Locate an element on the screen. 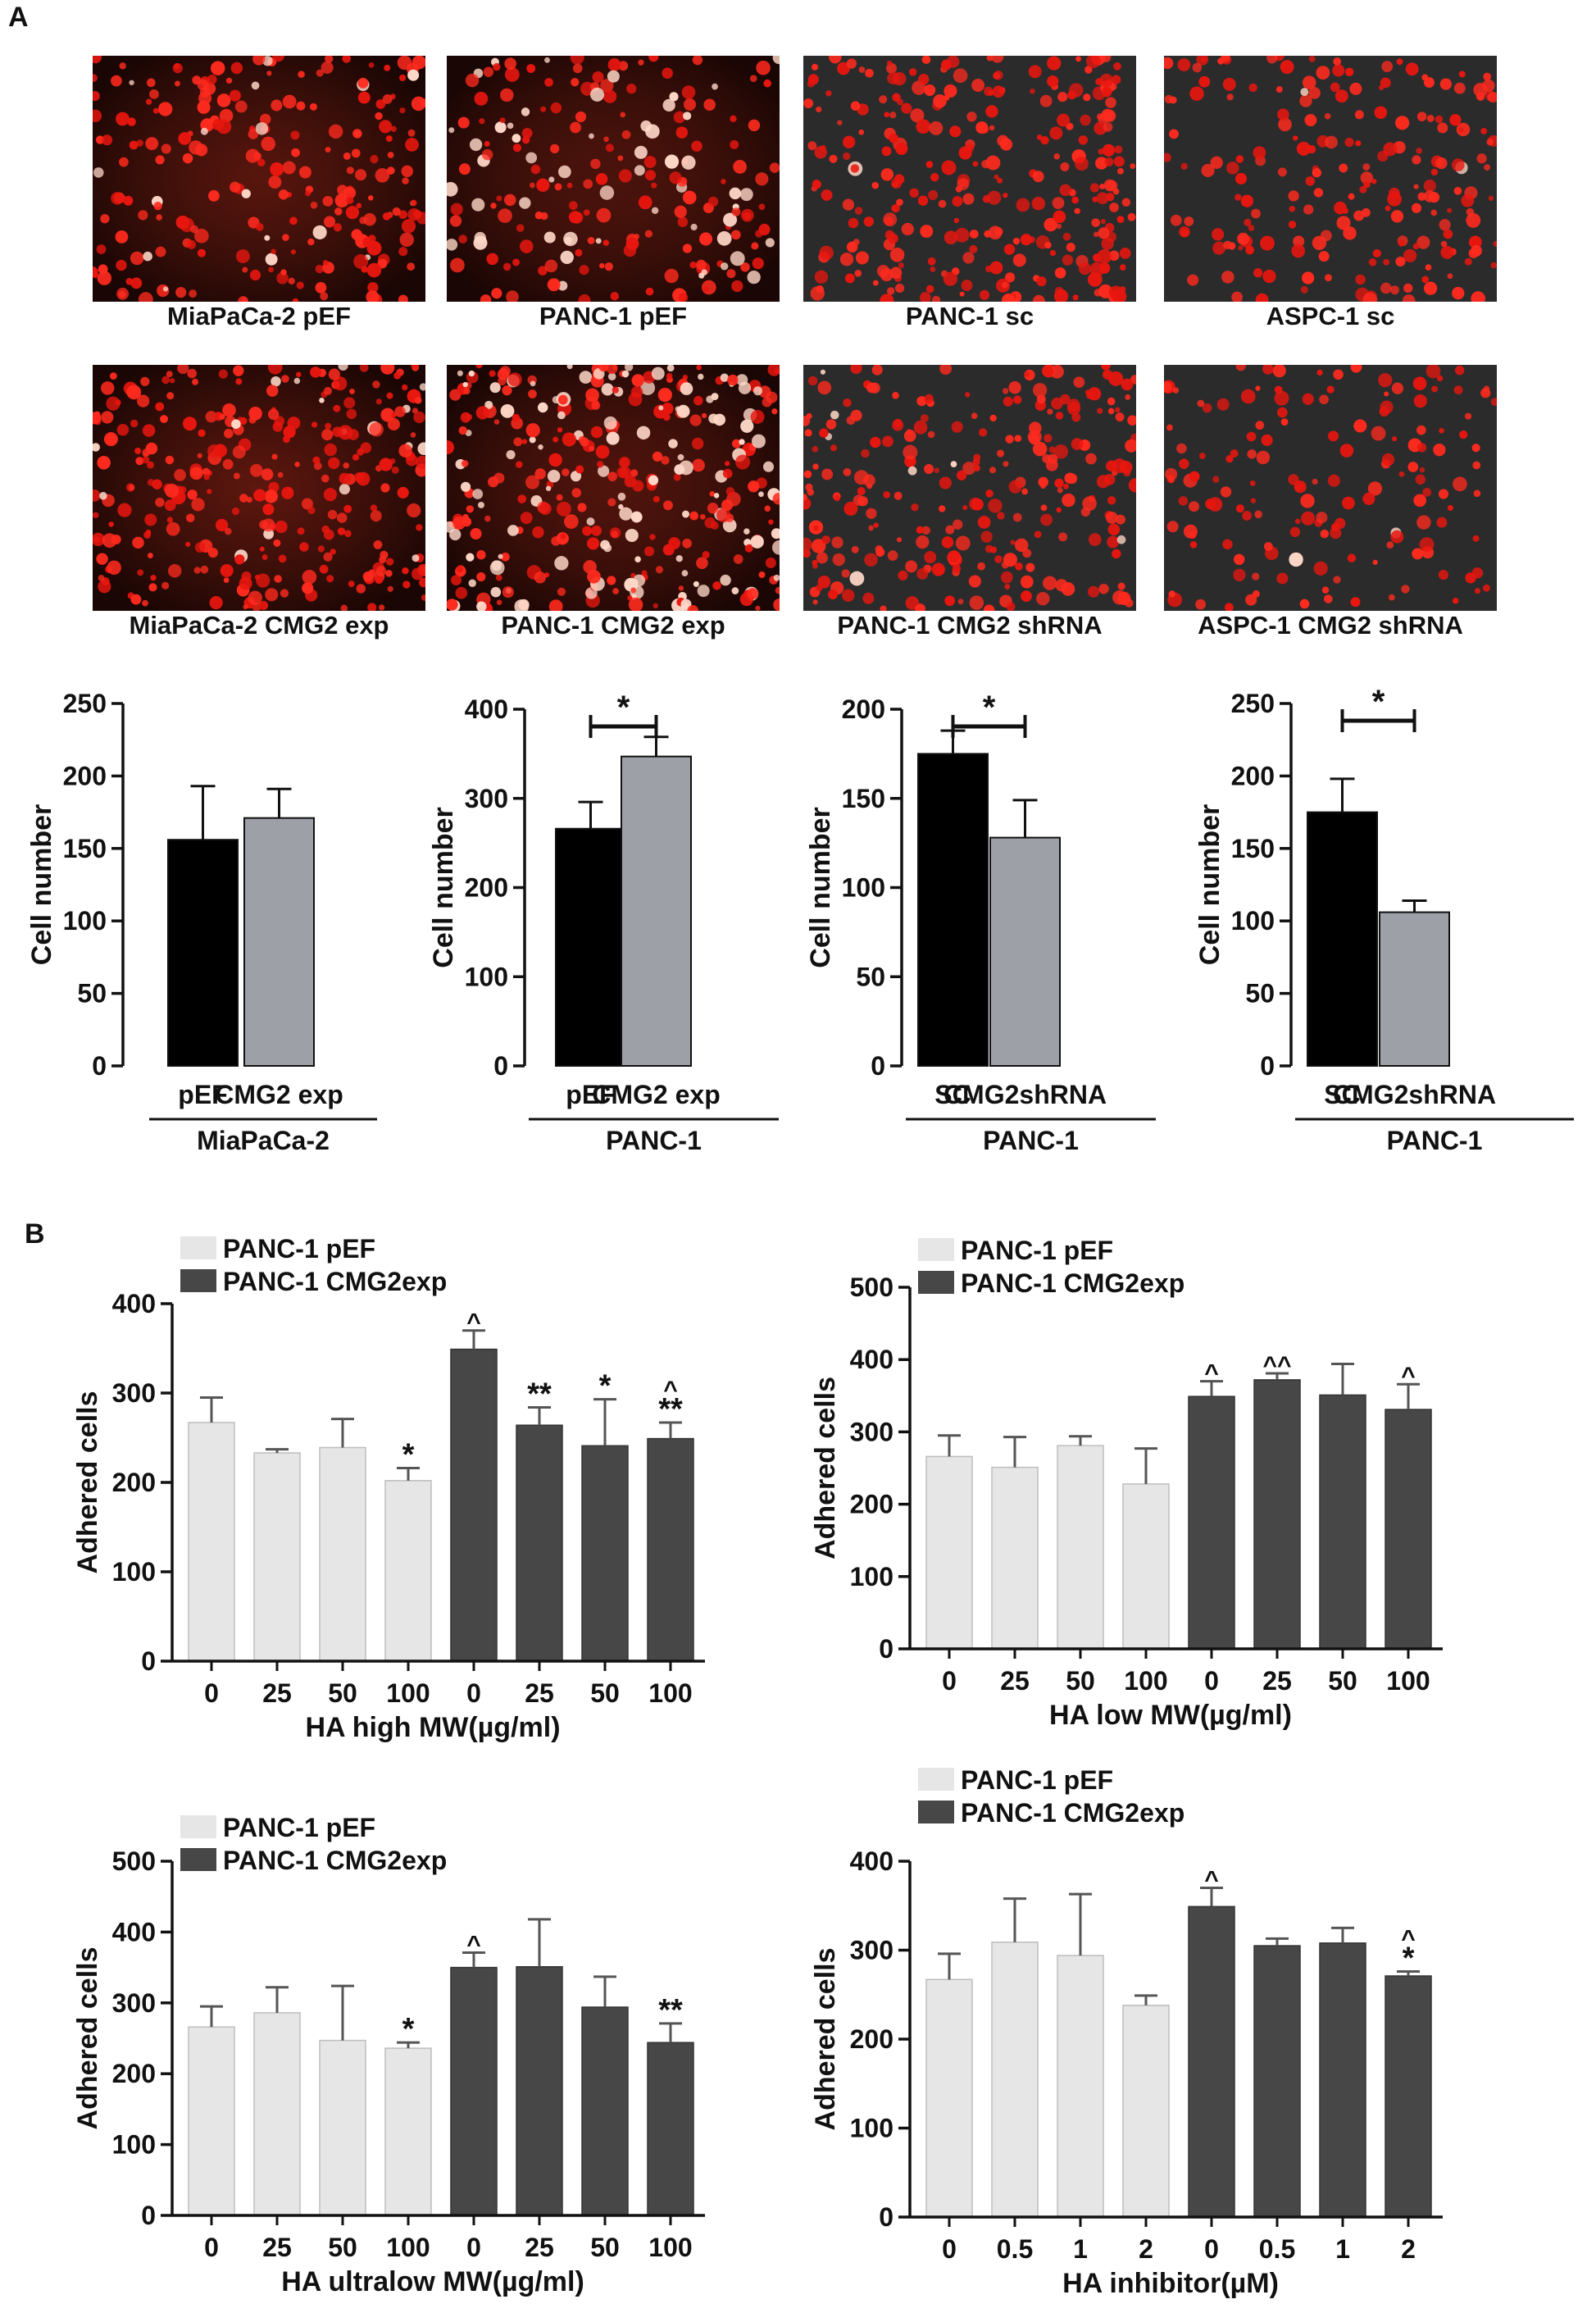  y-axis-title: Adhered cells is located at coordinates (825, 1468).